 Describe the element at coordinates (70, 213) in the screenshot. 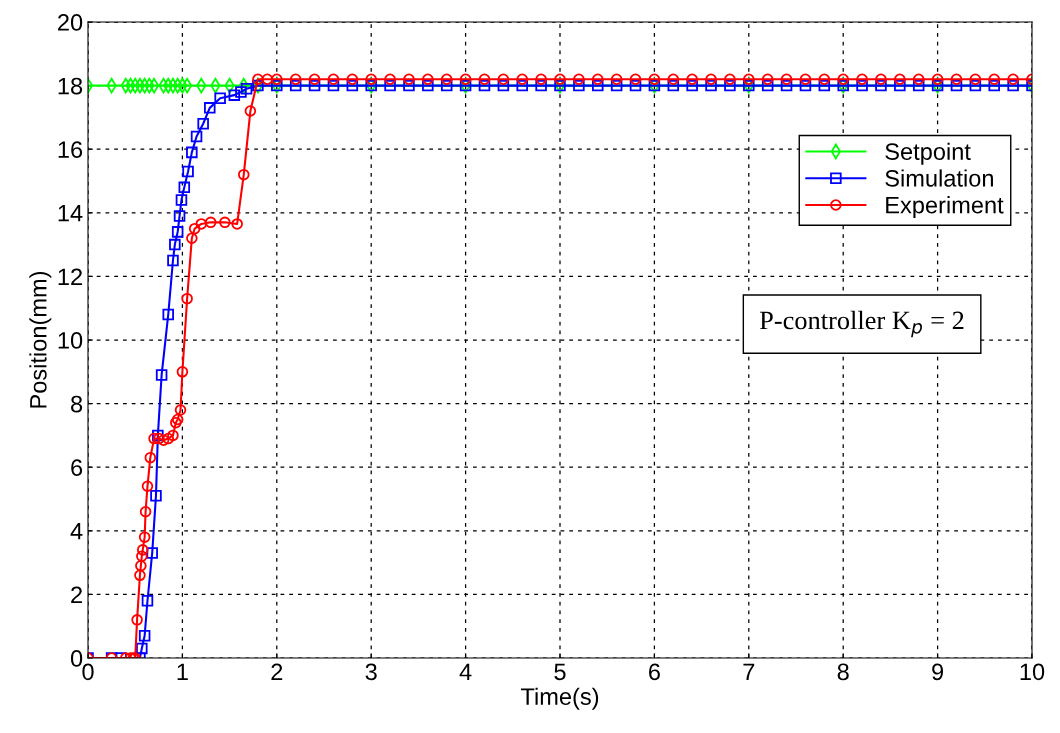

I see `y-tick-label: 14` at that location.